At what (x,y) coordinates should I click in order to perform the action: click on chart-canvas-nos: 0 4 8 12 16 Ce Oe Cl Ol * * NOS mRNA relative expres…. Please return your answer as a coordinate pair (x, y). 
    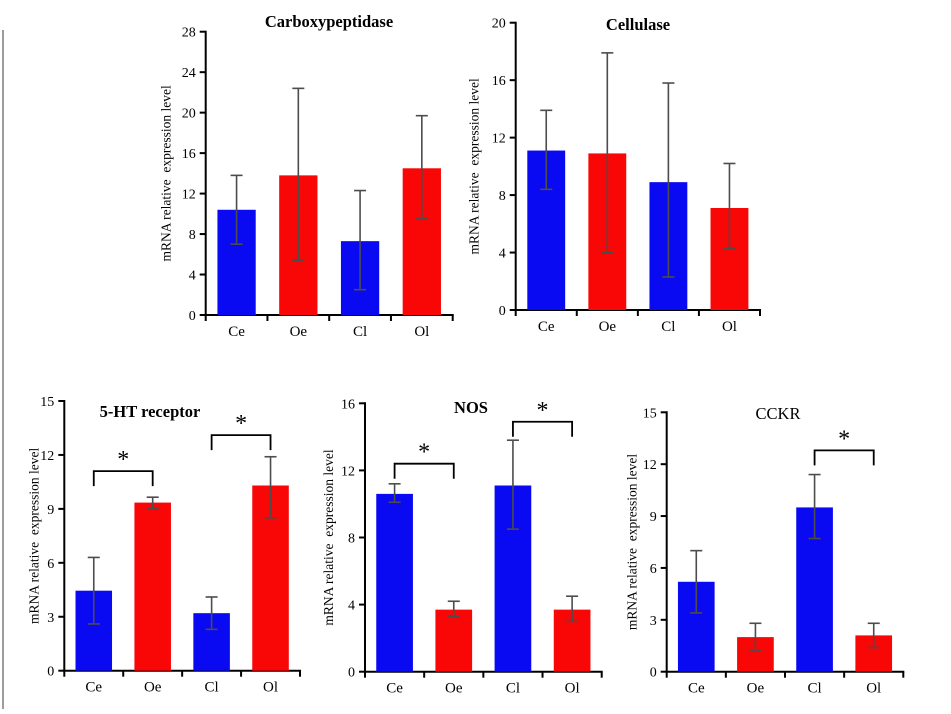
    Looking at the image, I should click on (462, 547).